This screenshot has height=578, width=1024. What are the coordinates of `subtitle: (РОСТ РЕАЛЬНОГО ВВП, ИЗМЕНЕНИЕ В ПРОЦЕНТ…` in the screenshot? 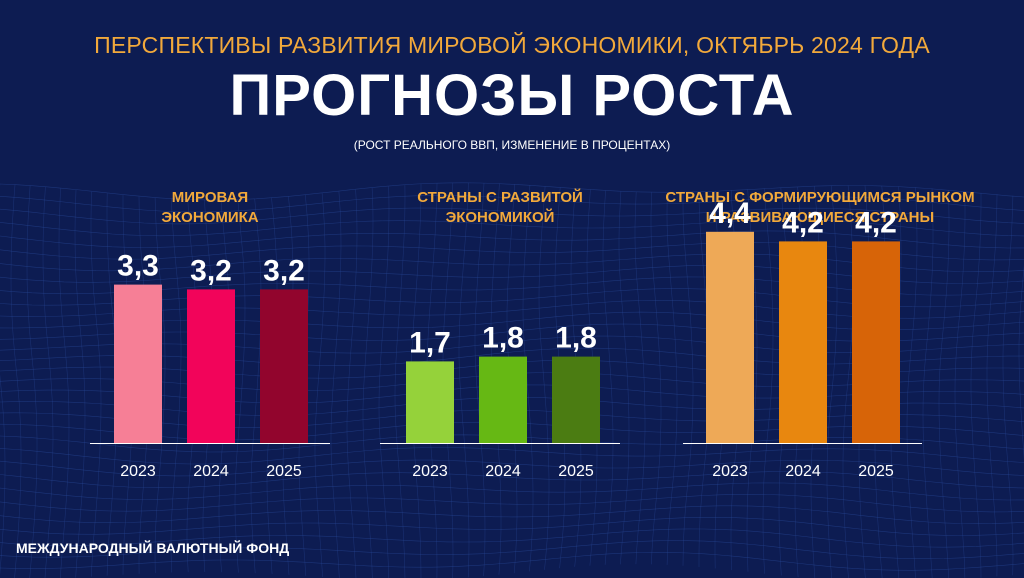 It's located at (512, 145).